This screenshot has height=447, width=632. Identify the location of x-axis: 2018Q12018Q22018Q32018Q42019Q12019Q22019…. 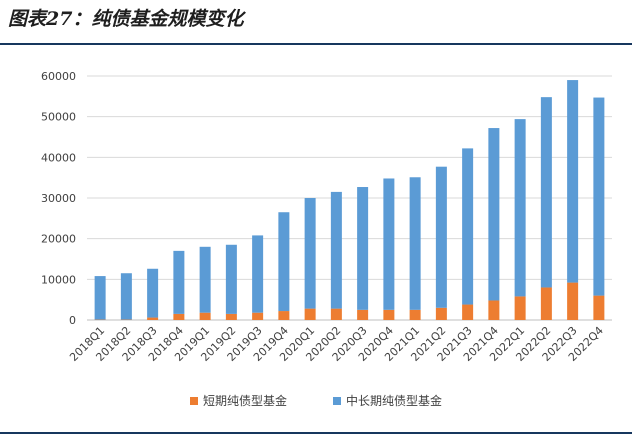
(336, 344).